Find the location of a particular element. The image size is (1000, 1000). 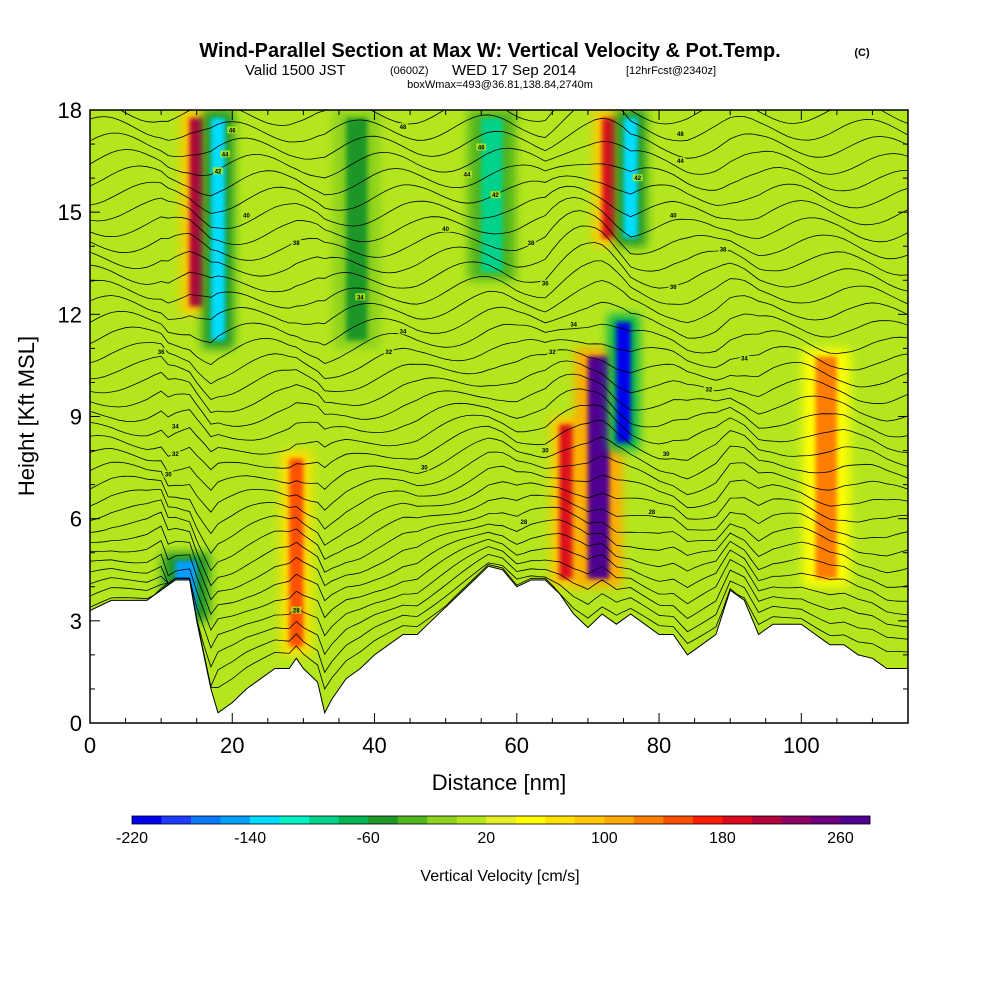

isentrope-label: 46 is located at coordinates (232, 131).